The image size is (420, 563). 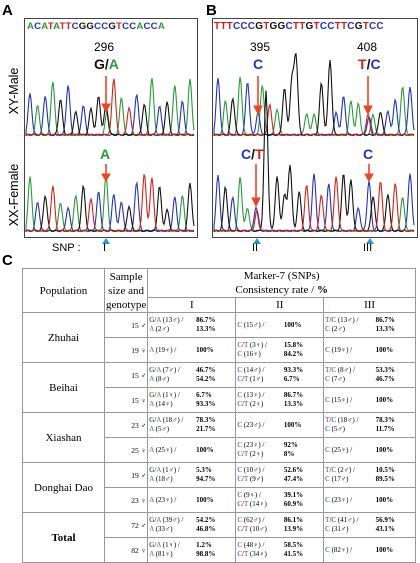 What do you see at coordinates (216, 400) in the screenshot?
I see `rate-cell: 6.7% 93.3%` at bounding box center [216, 400].